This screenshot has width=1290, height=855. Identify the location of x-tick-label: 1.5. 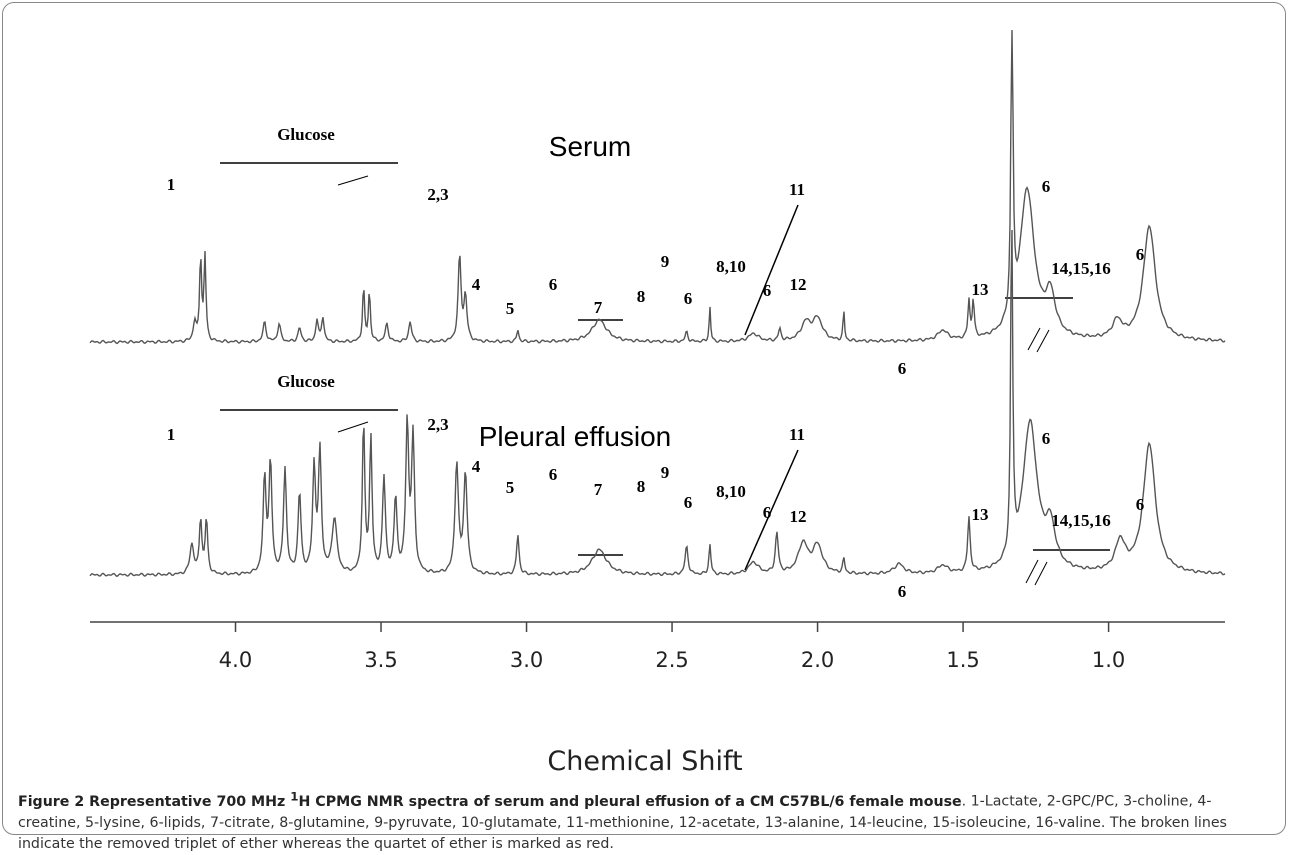
(962, 660).